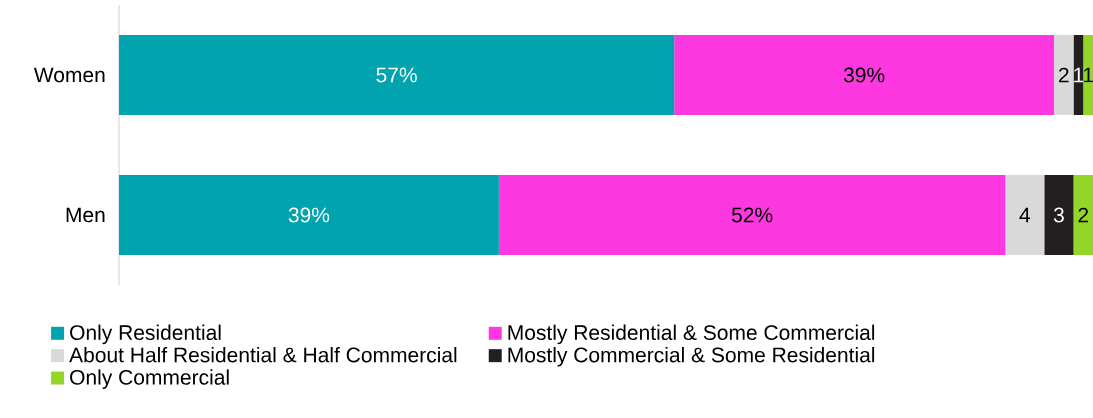 The width and height of the screenshot is (1093, 418). I want to click on data-label: 4, so click(1025, 215).